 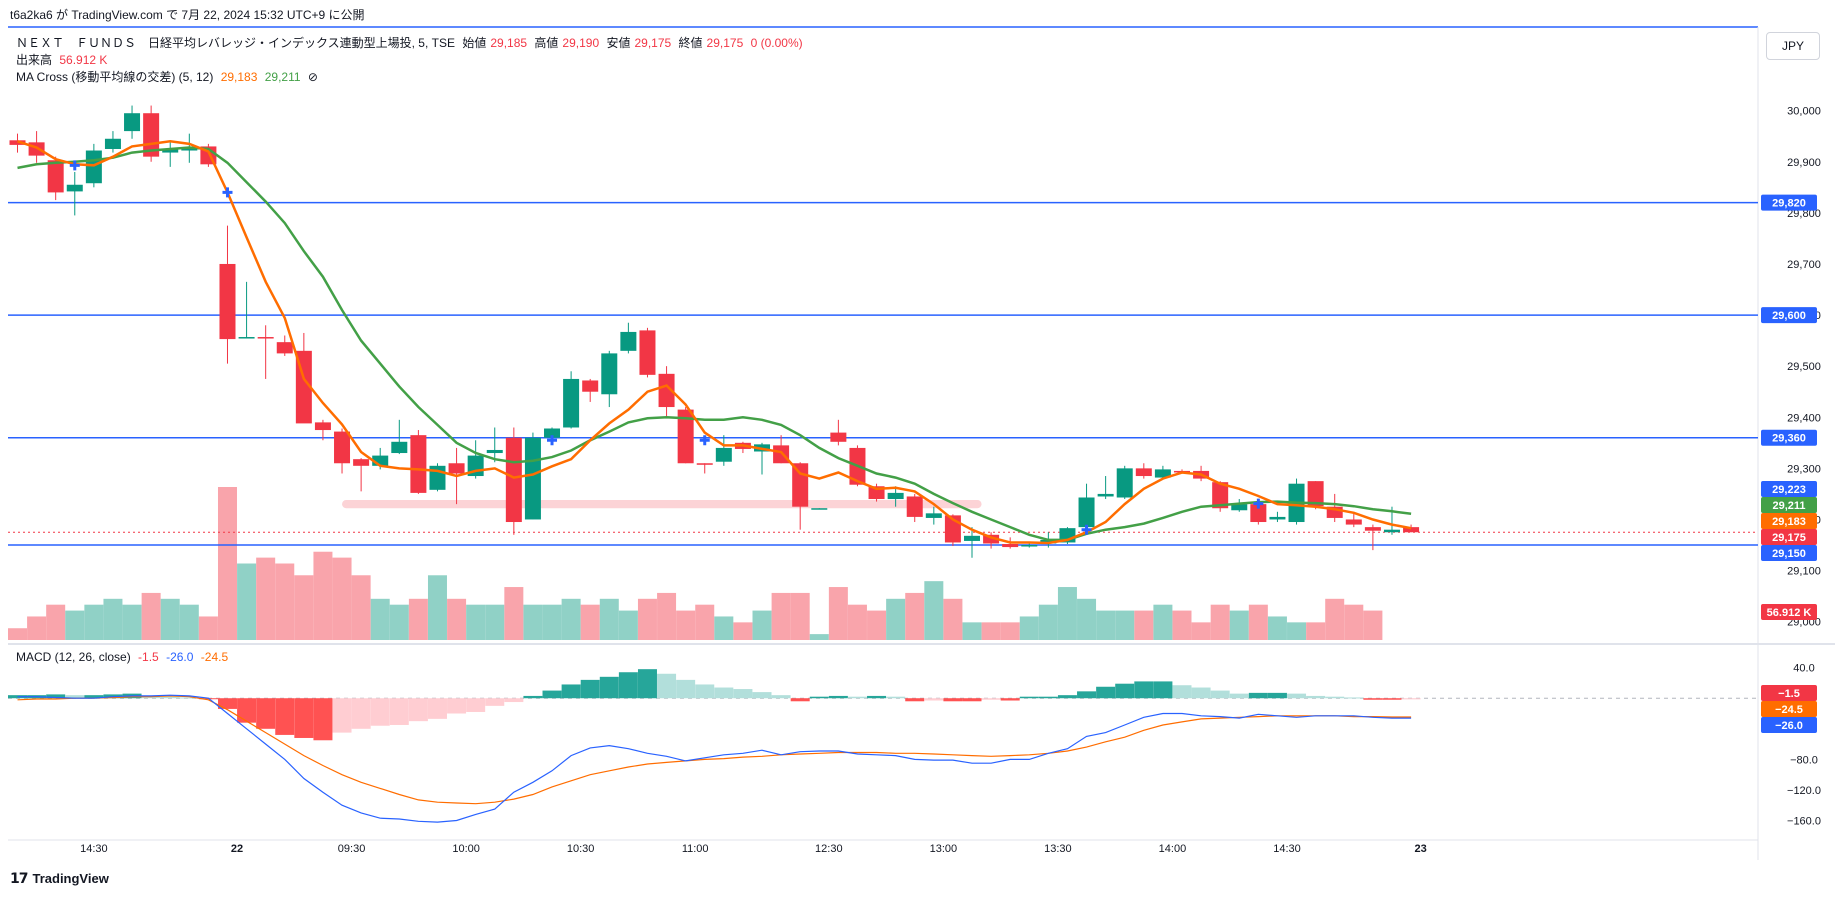 What do you see at coordinates (1173, 849) in the screenshot?
I see `time-tick-label: 14:00` at bounding box center [1173, 849].